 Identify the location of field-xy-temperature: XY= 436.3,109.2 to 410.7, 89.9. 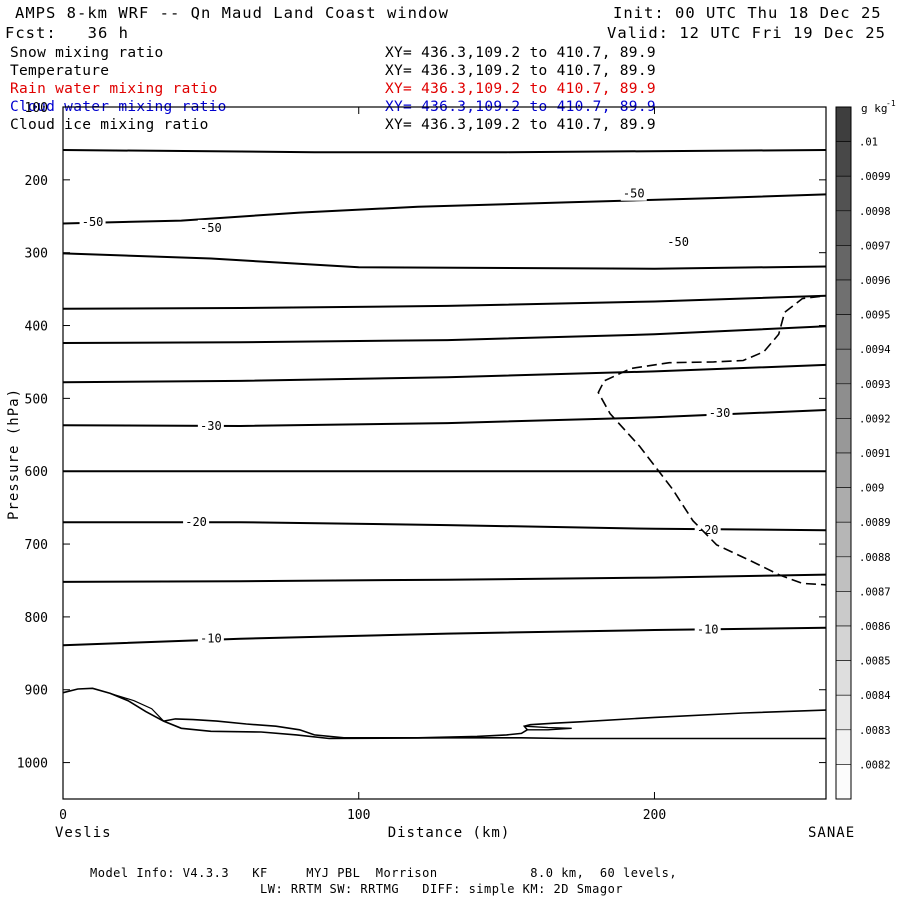
(520, 71).